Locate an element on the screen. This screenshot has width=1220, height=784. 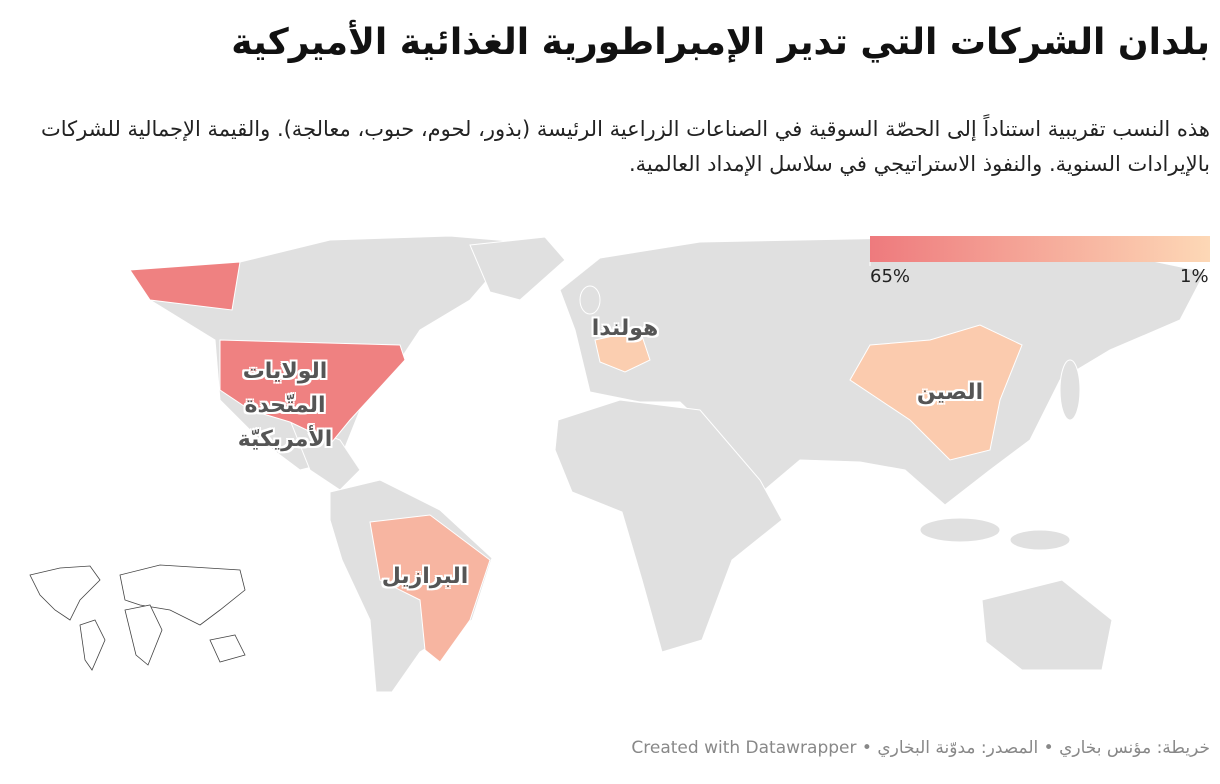
region-label: البرازيل is located at coordinates (425, 576).